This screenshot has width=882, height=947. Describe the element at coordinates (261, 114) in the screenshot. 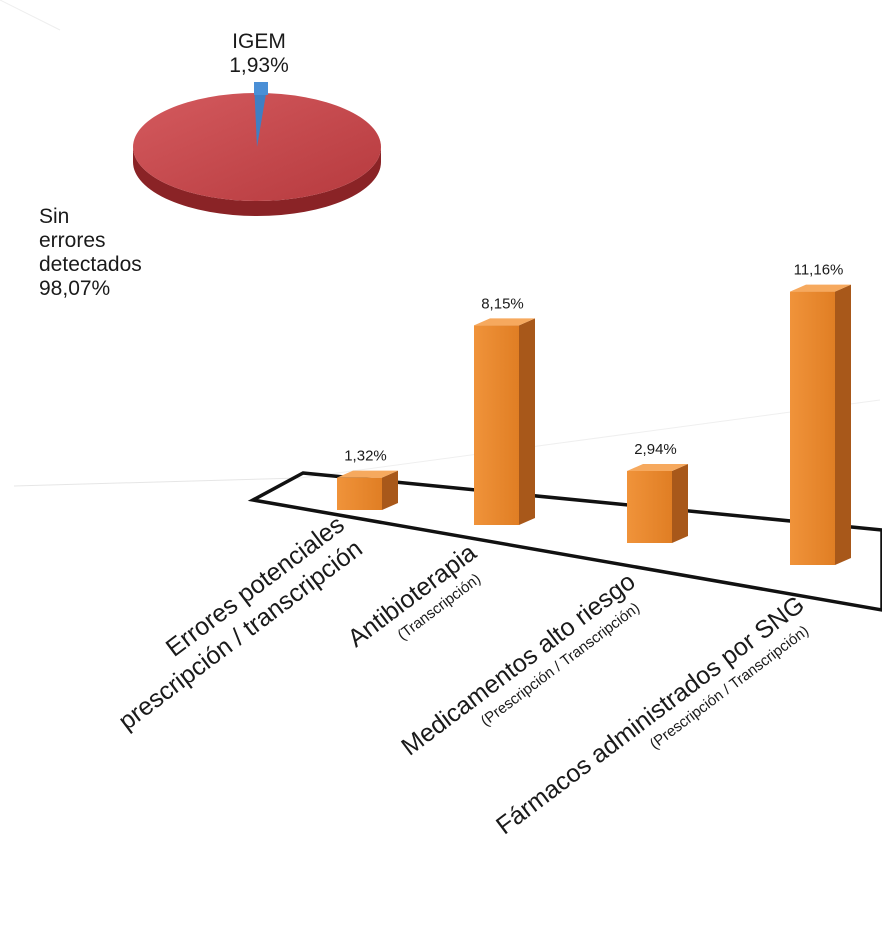

I see `pie-slice-igem` at that location.